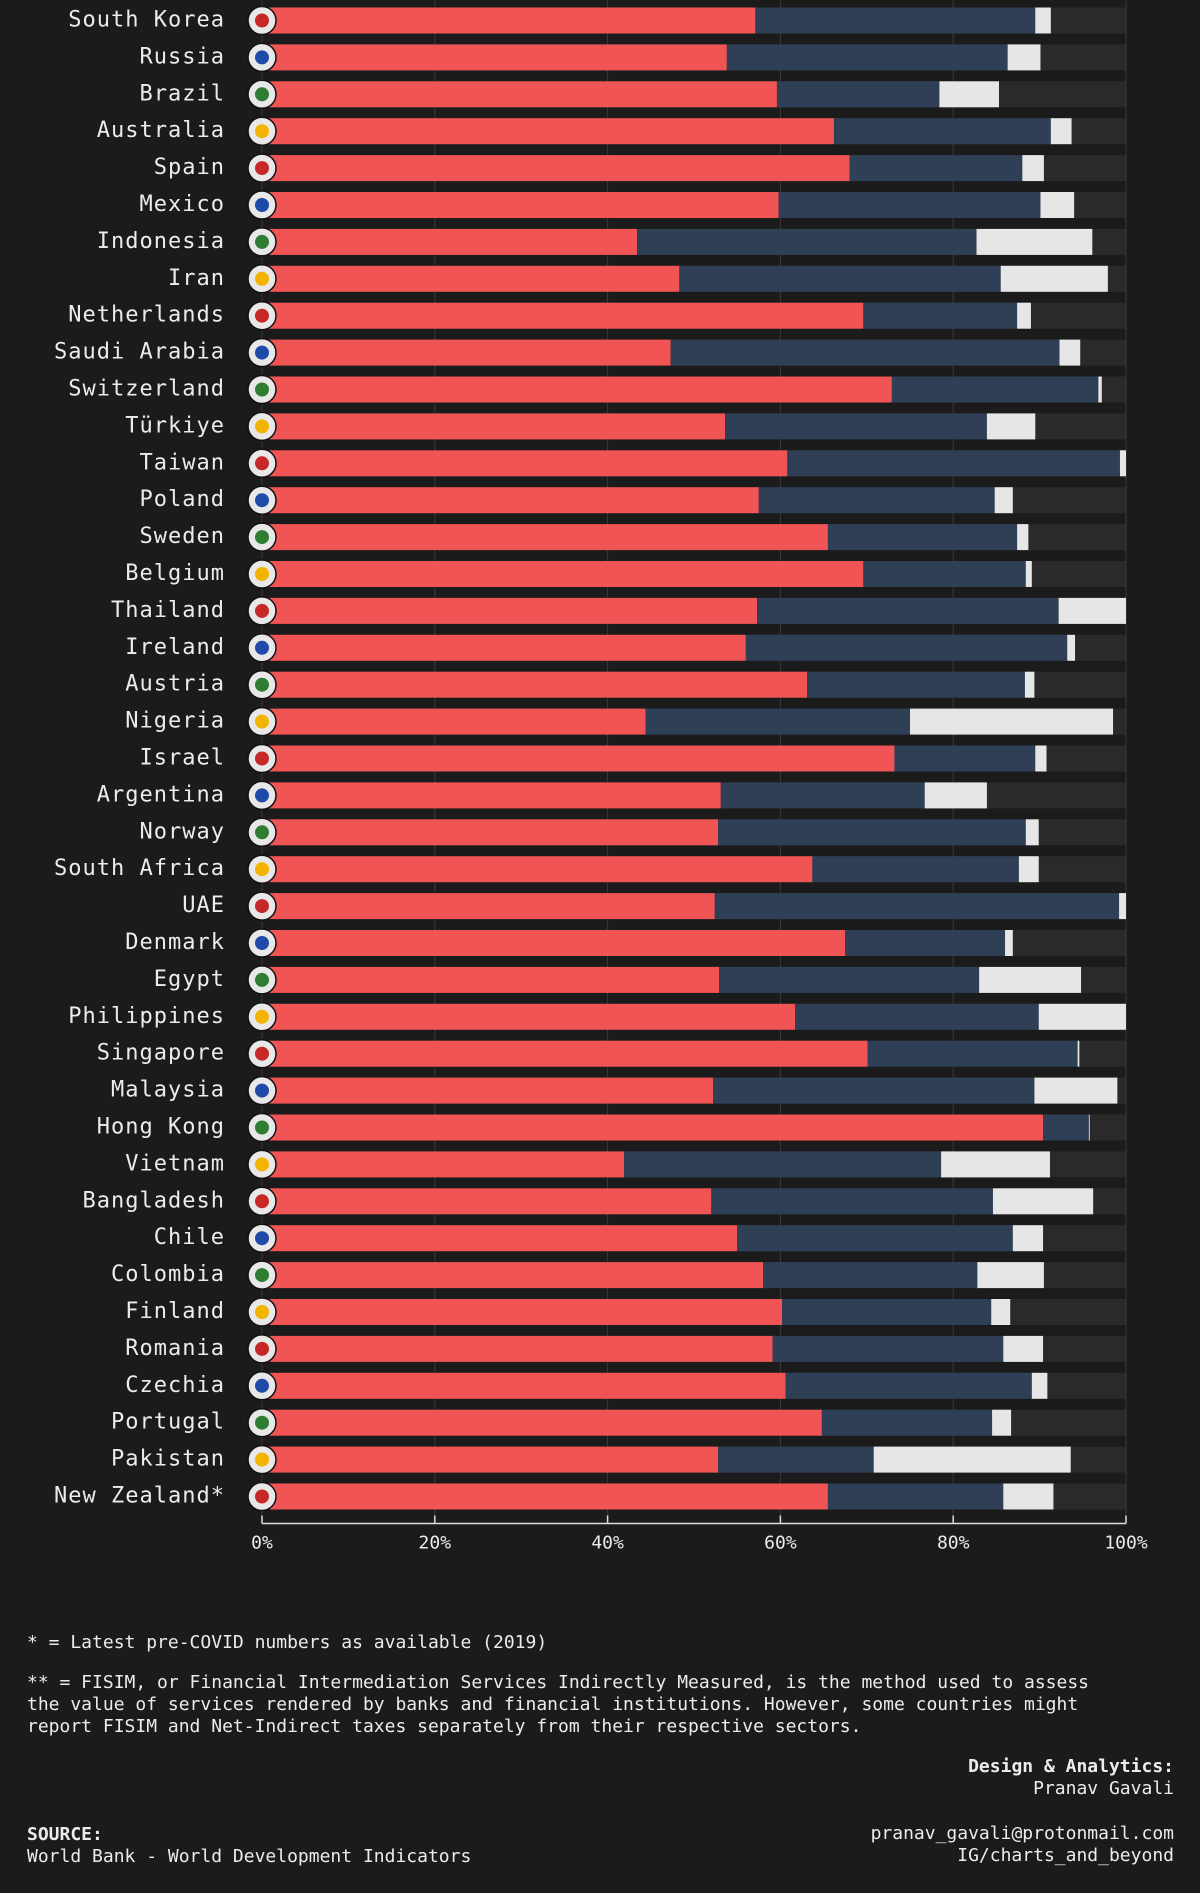 This screenshot has height=1893, width=1200. What do you see at coordinates (182, 204) in the screenshot?
I see `y-tick-label: Mexico` at bounding box center [182, 204].